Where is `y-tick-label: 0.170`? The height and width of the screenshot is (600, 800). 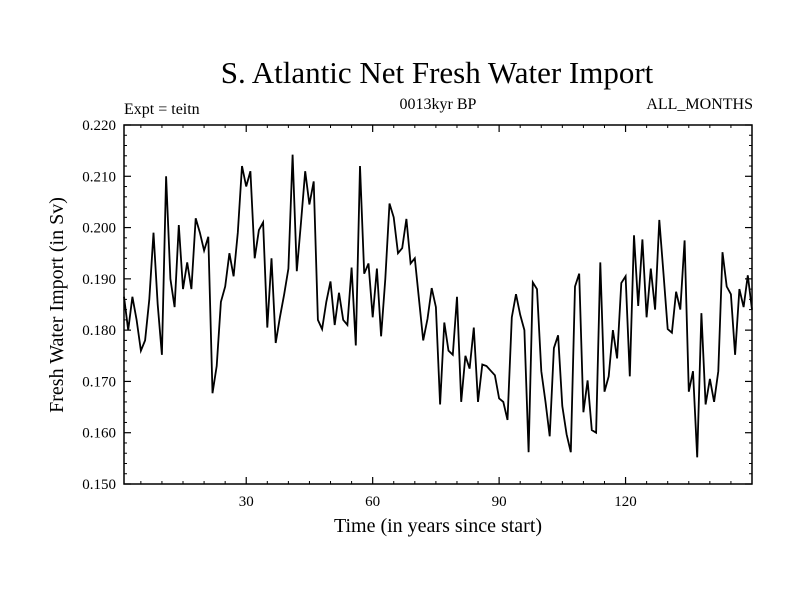
y-tick-label: 0.170 is located at coordinates (99, 382).